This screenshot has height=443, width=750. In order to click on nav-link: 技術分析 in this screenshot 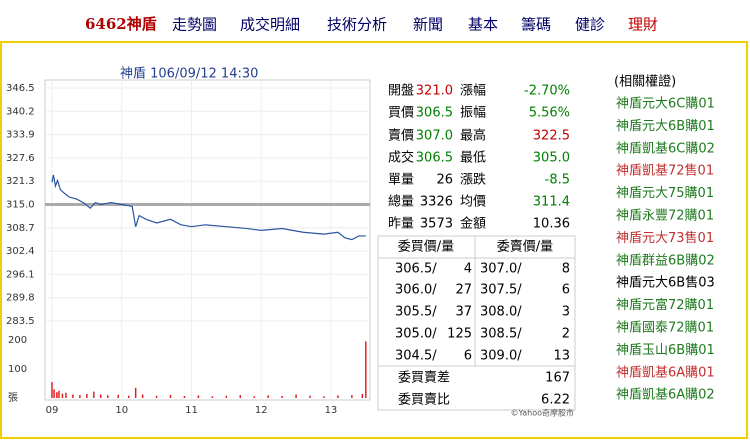, I will do `click(357, 25)`.